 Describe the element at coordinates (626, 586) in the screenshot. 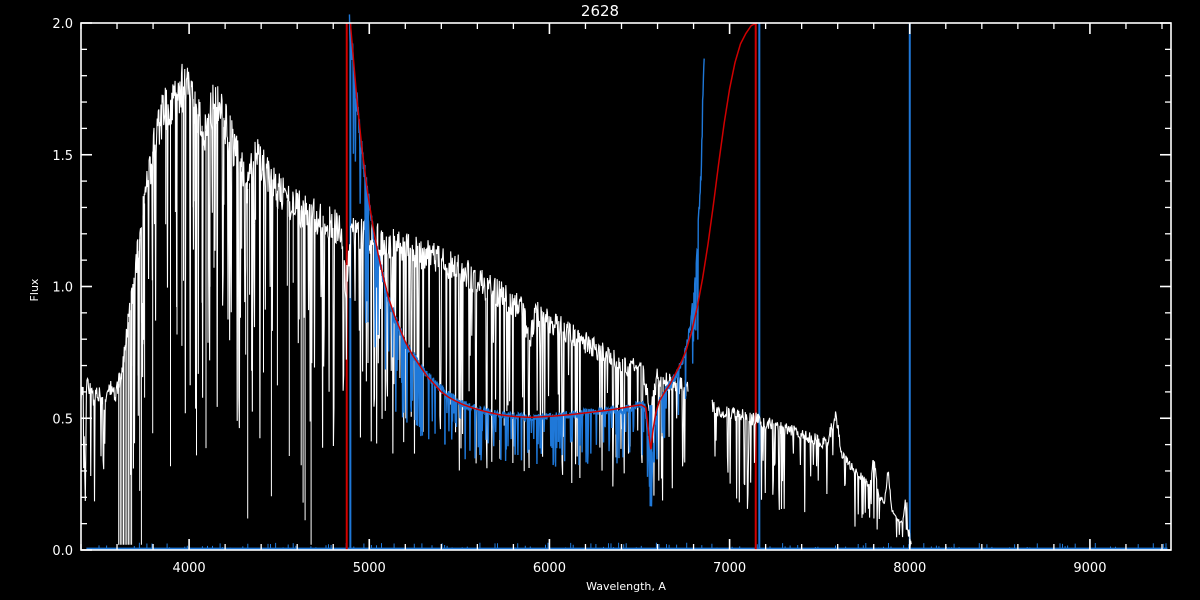

I see `x-axis-label: Wavelength, A` at that location.